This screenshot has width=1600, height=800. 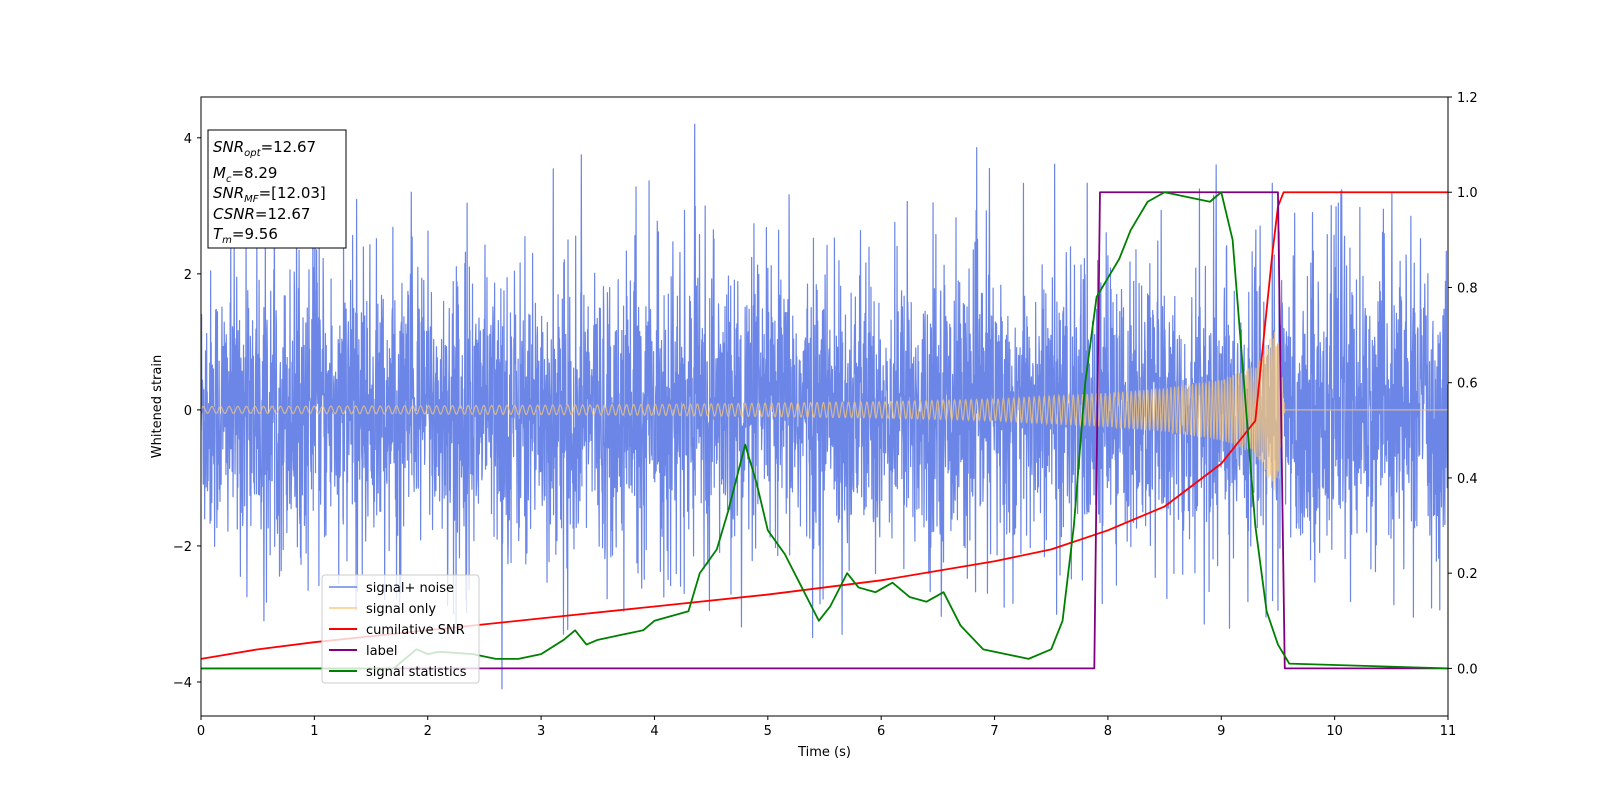 I want to click on info-subscript: MF, so click(x=251, y=199).